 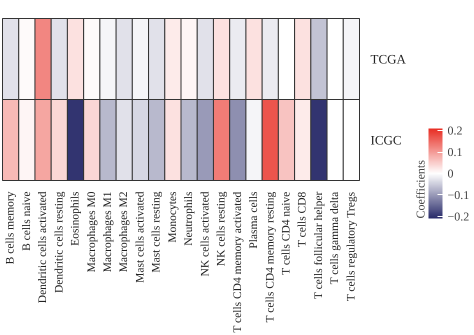 What do you see at coordinates (140, 237) in the screenshot?
I see `x-tick-label: Mast cells activated` at bounding box center [140, 237].